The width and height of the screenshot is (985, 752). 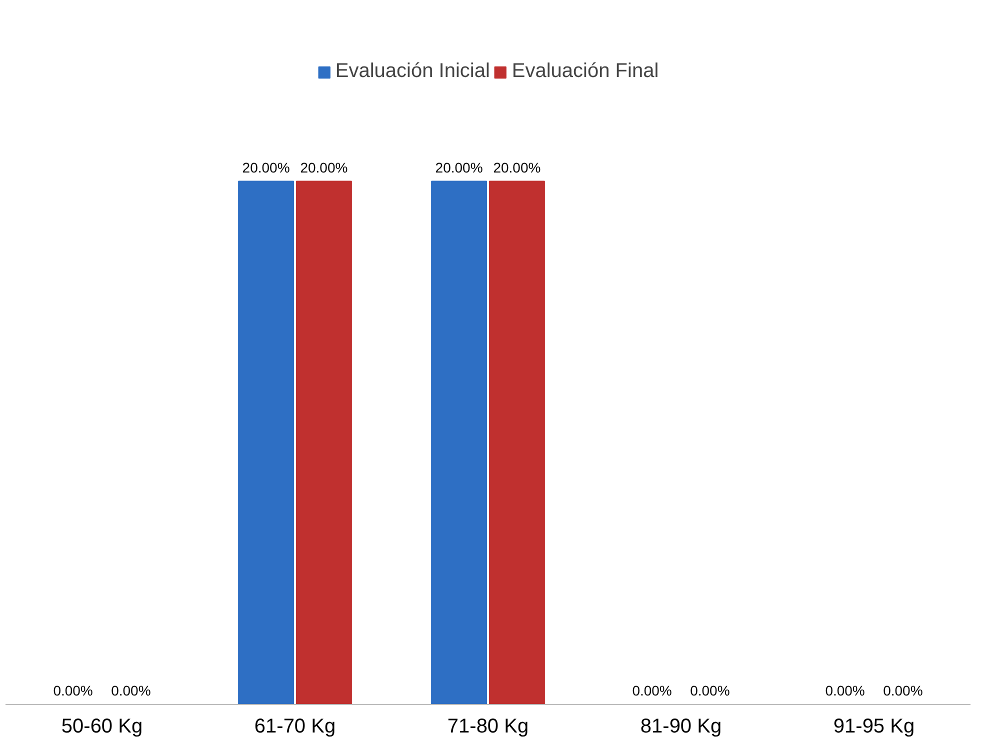 What do you see at coordinates (102, 727) in the screenshot?
I see `x-tick-label: 50-60 Kg` at bounding box center [102, 727].